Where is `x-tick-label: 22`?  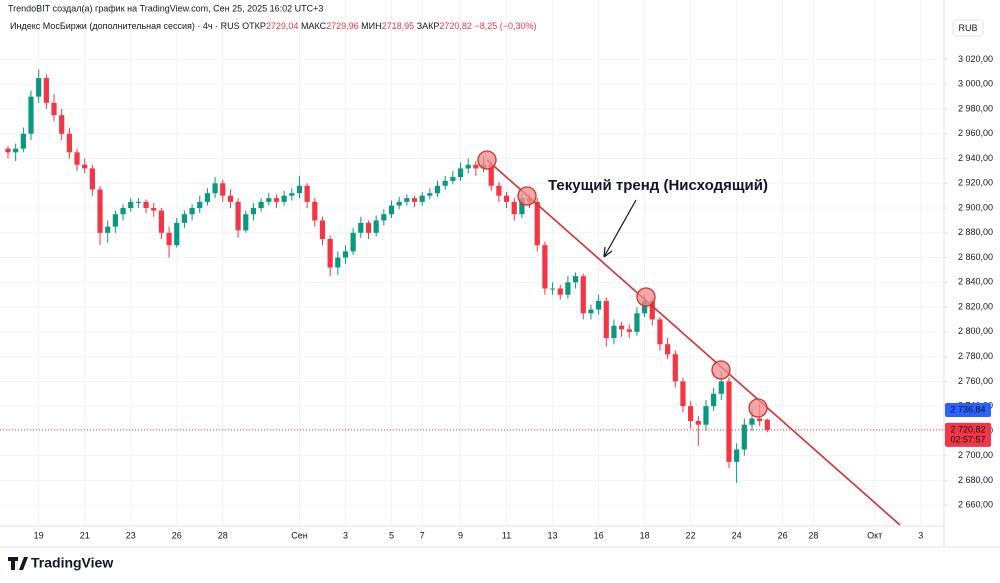 x-tick-label: 22 is located at coordinates (691, 535).